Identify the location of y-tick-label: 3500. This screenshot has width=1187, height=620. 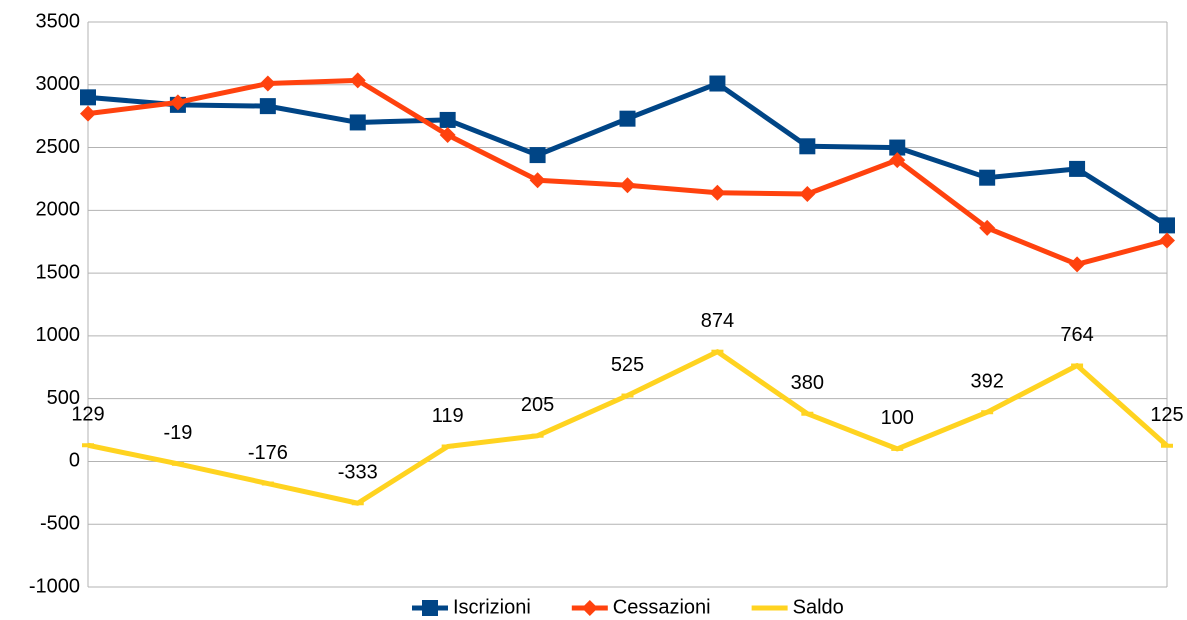
(58, 21).